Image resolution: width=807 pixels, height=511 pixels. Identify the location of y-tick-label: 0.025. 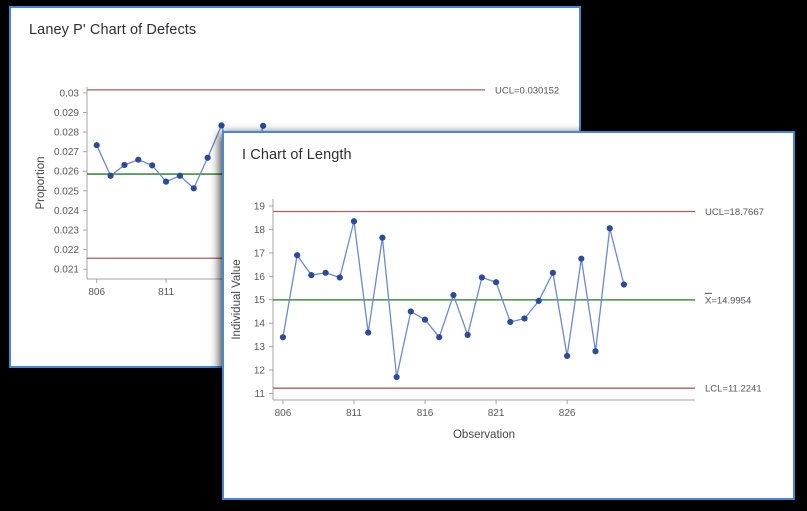
(66, 191).